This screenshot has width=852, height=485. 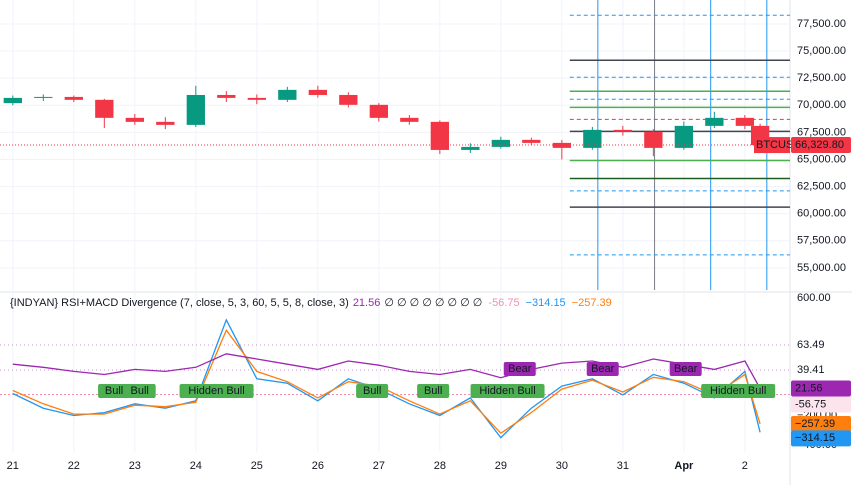 I want to click on y2-tick-label: 39.41, so click(x=811, y=370).